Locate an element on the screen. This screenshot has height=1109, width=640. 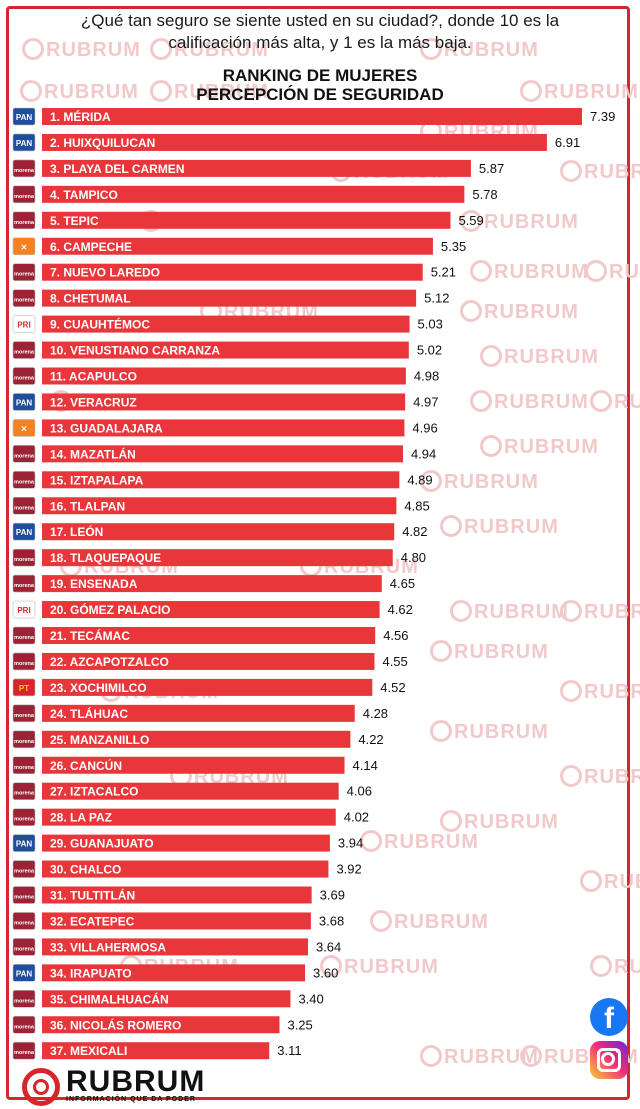
bar-category-label: 32. ECATEPEC is located at coordinates (92, 921).